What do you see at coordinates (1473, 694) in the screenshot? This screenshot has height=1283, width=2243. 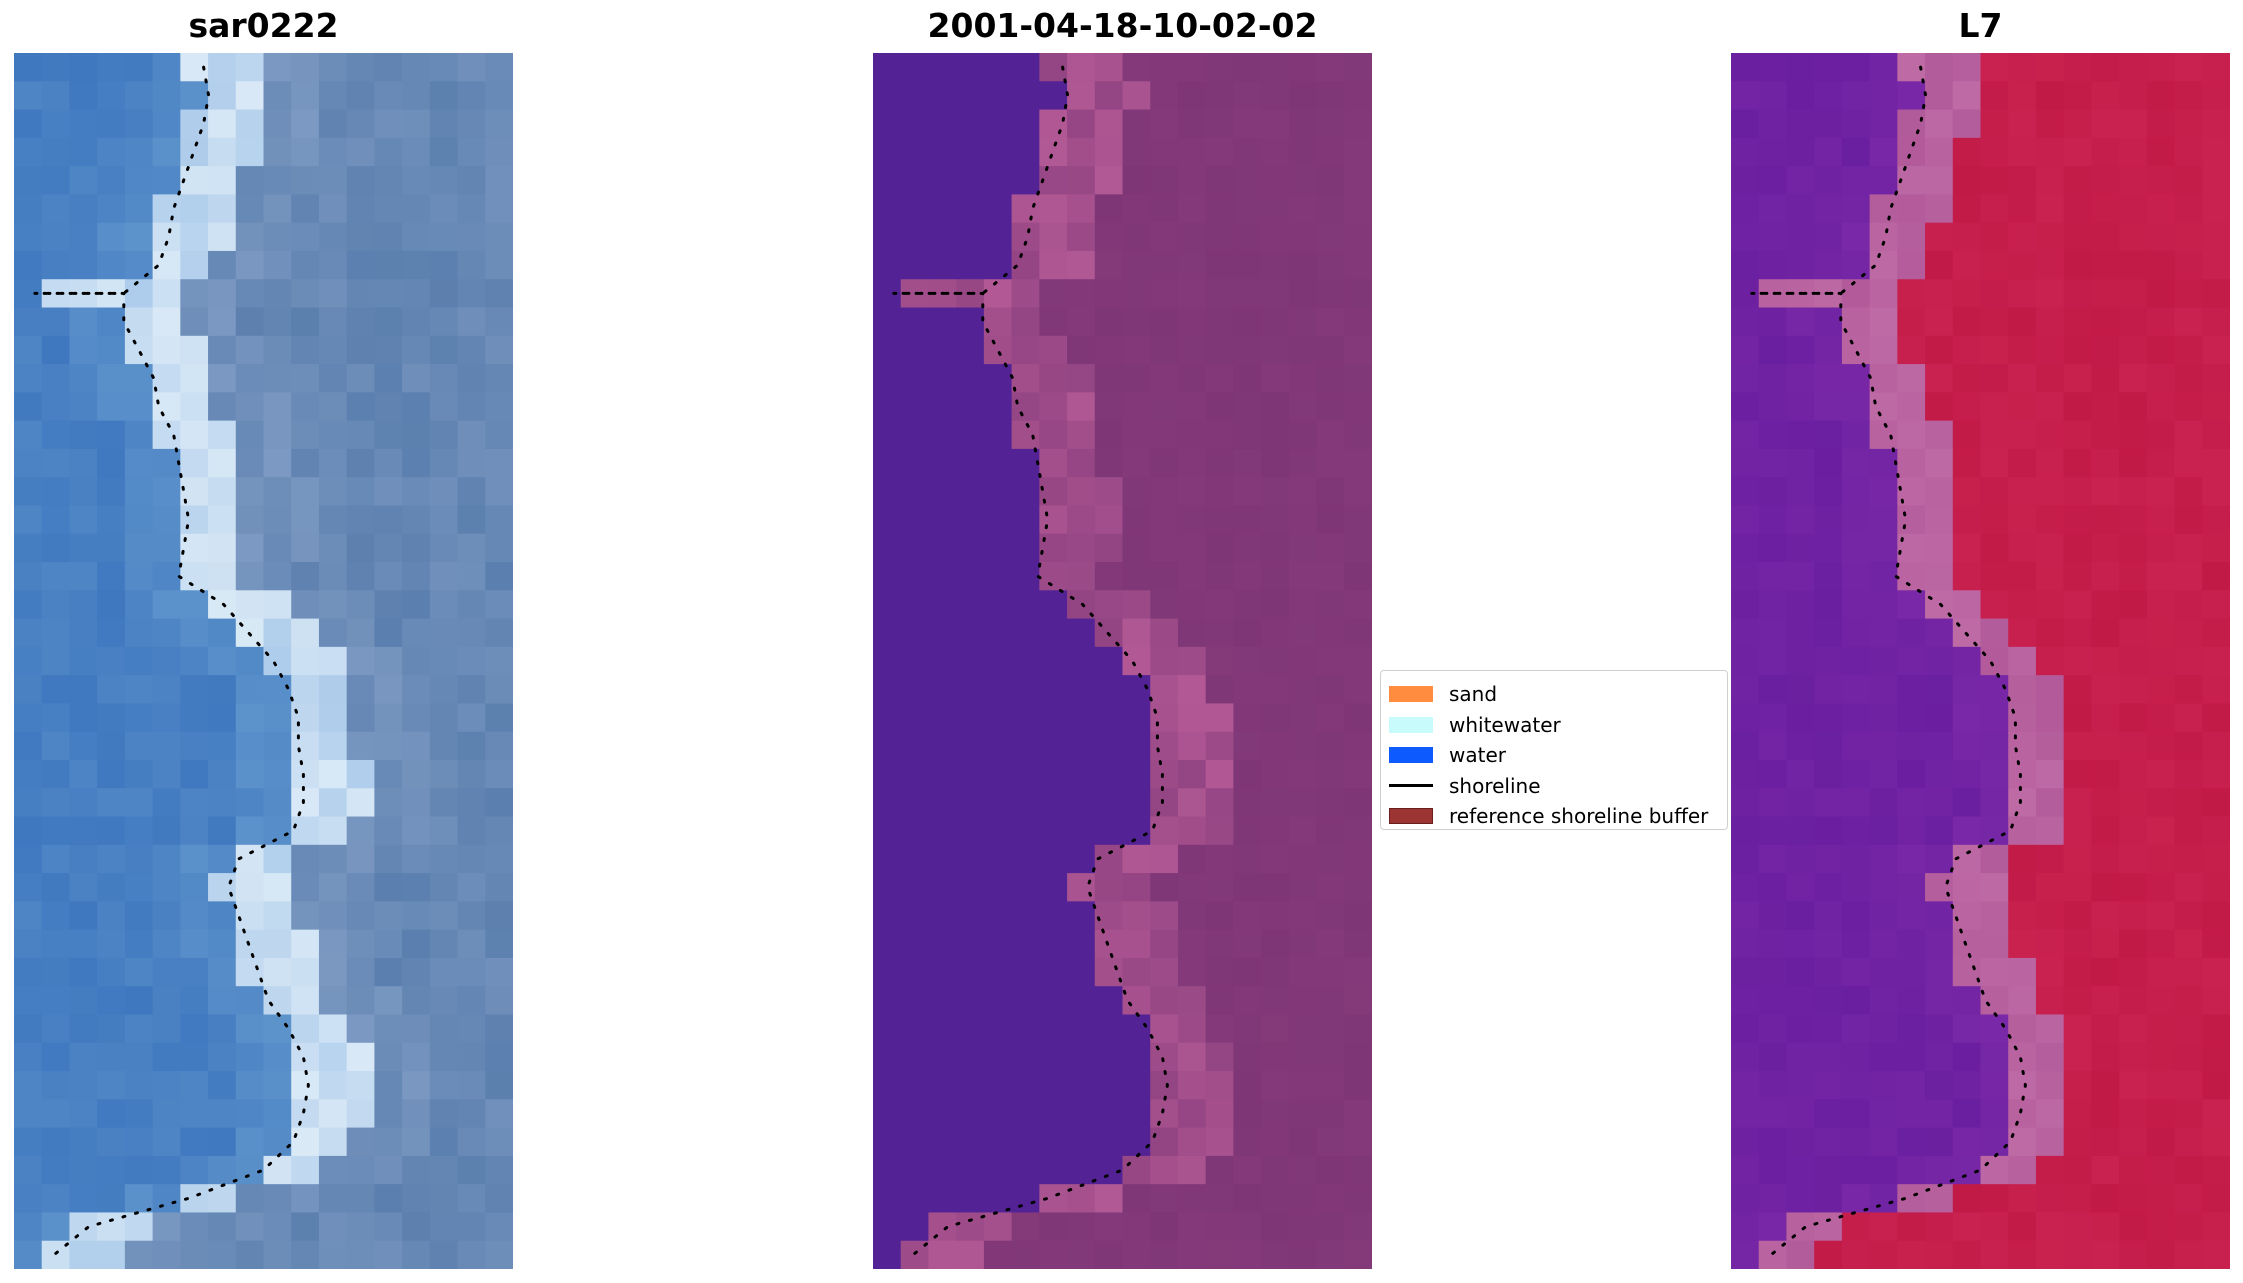 I see `legend-label-sand: sand` at bounding box center [1473, 694].